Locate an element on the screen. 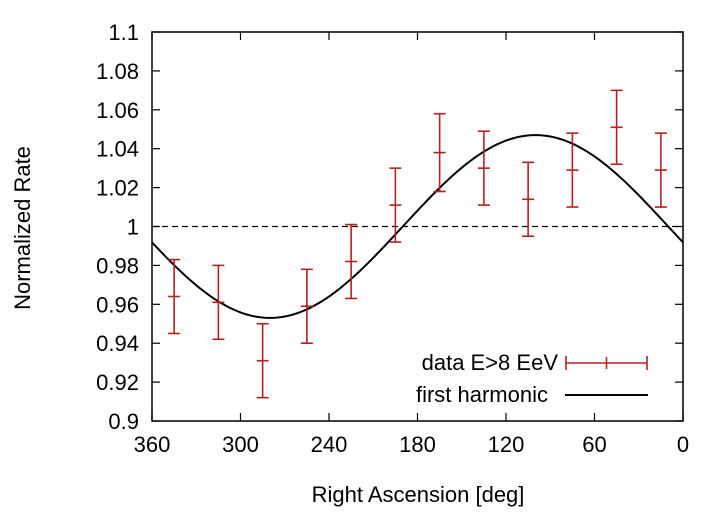 Image resolution: width=701 pixels, height=515 pixels. x-tick-label: 300 is located at coordinates (240, 444).